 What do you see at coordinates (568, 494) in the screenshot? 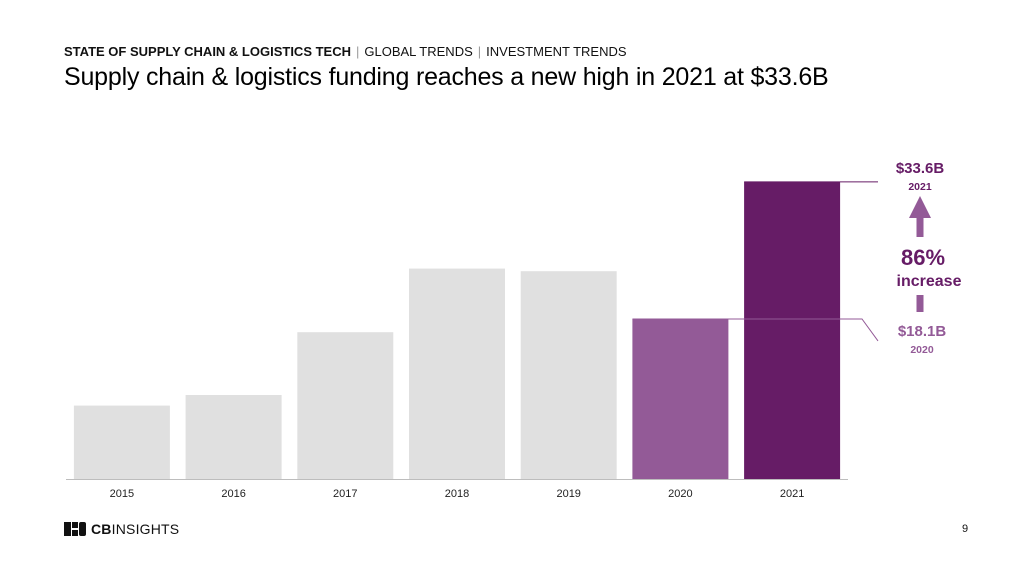
I see `x-tick-label: 2019` at bounding box center [568, 494].